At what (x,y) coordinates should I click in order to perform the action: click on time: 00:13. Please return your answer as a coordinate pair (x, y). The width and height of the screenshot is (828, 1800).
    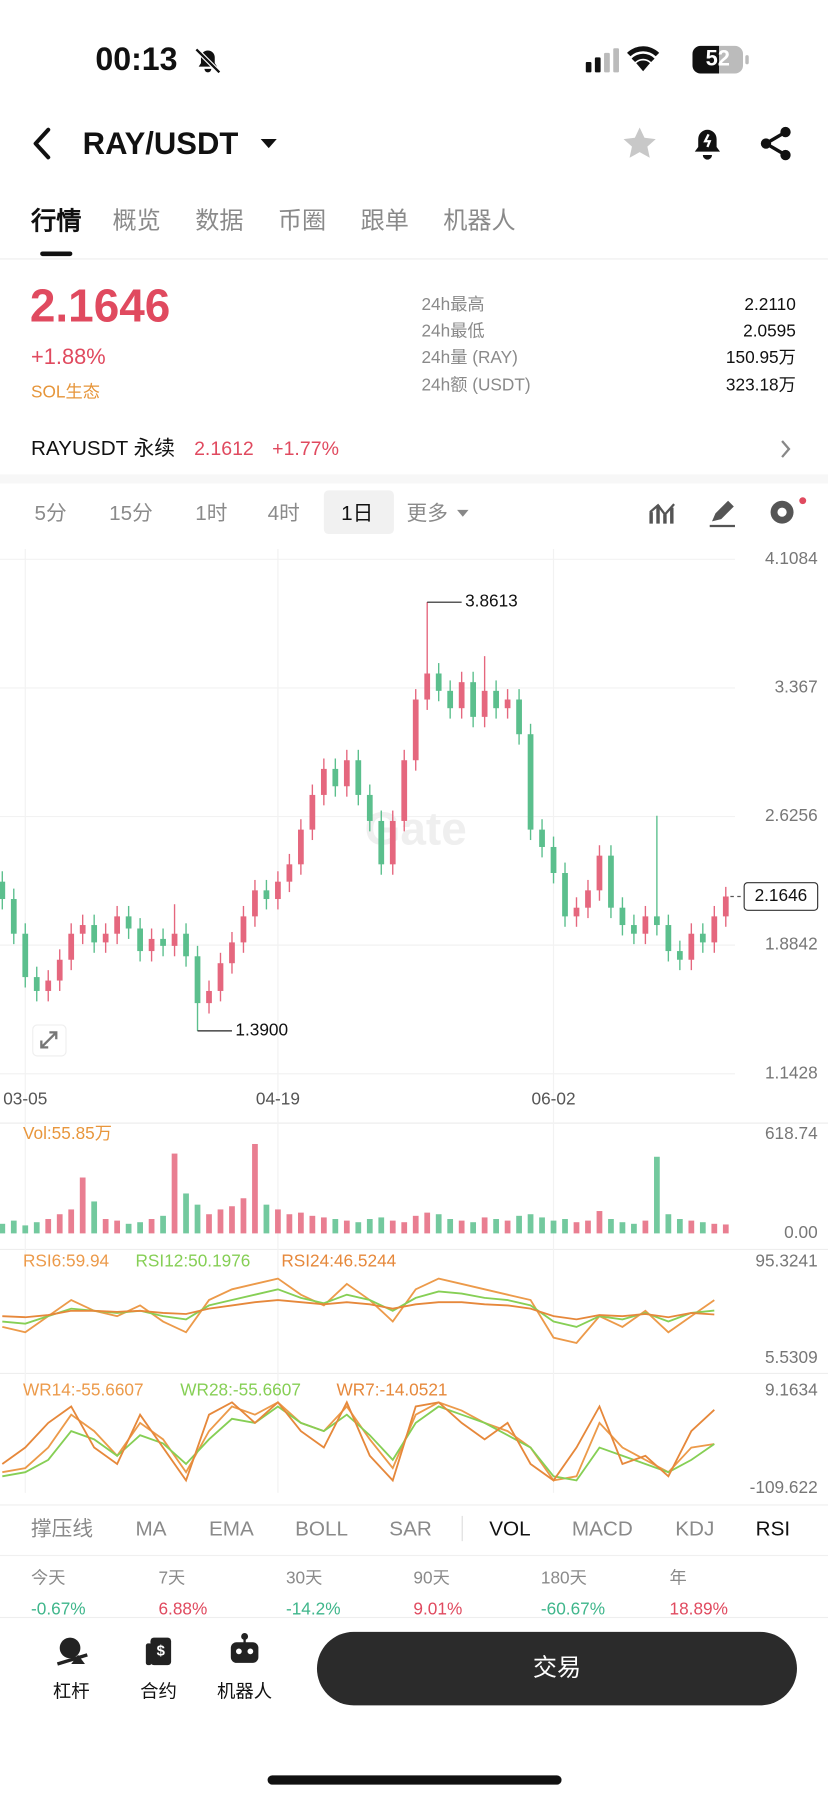
    Looking at the image, I should click on (136, 59).